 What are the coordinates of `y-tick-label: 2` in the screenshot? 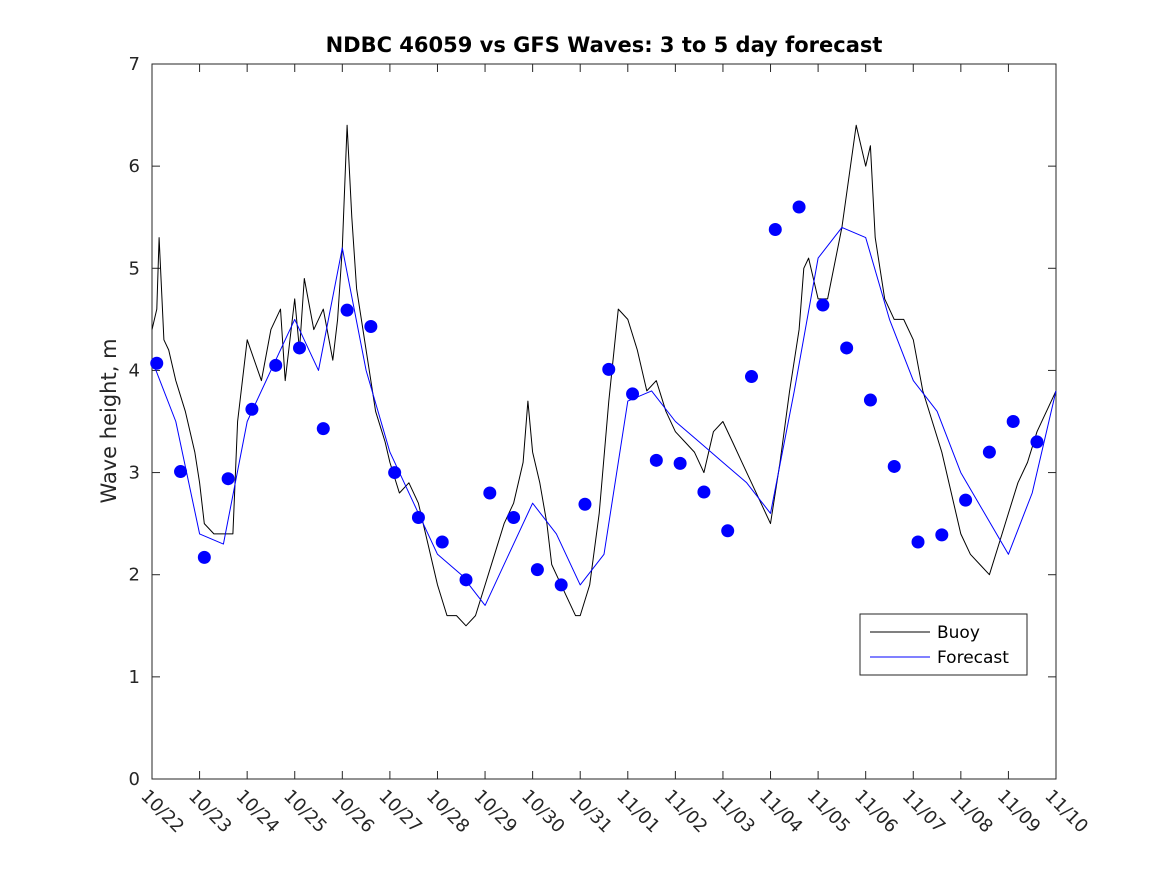 It's located at (134, 575).